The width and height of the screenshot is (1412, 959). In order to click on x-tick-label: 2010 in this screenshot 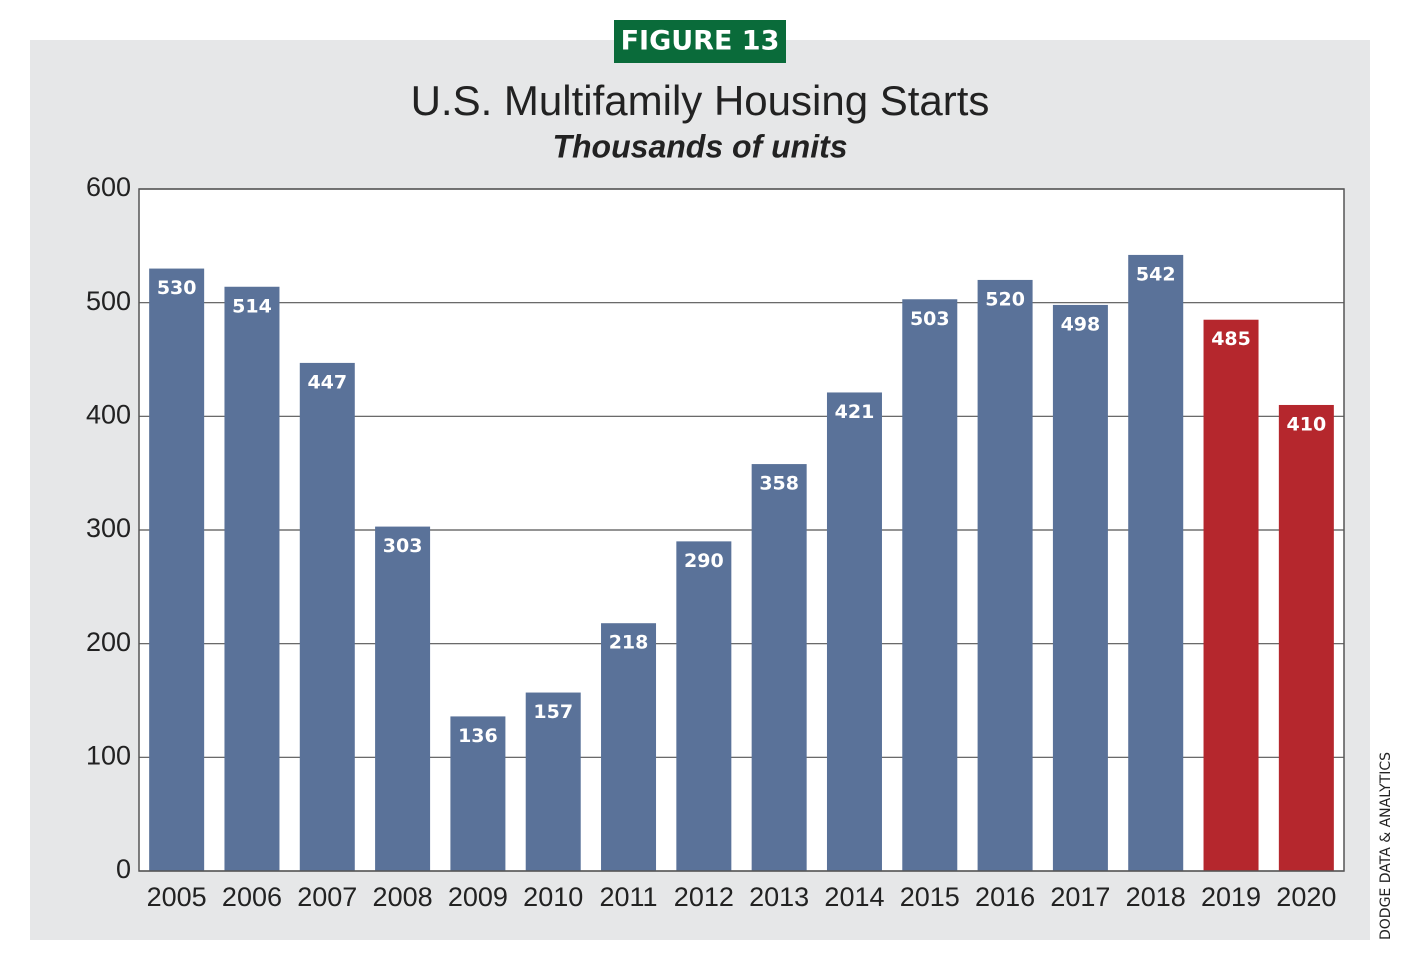, I will do `click(553, 897)`.